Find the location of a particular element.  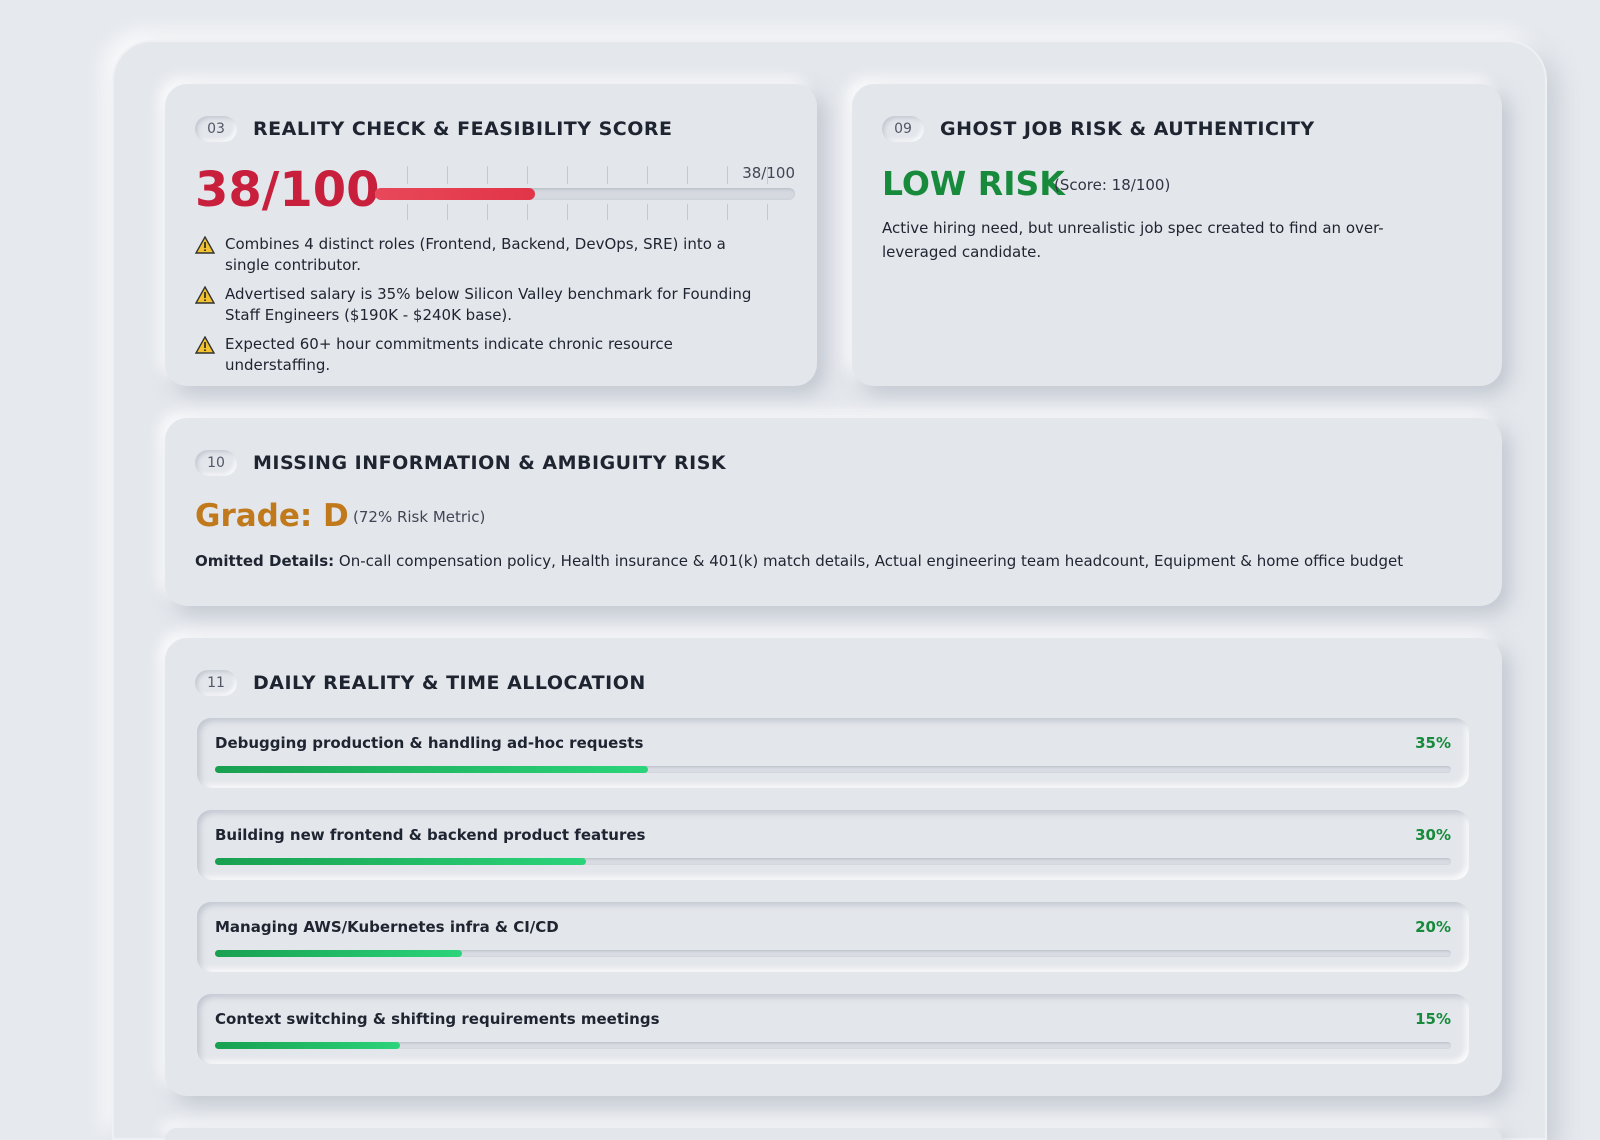

details-label: Omitted Details: is located at coordinates (265, 561).